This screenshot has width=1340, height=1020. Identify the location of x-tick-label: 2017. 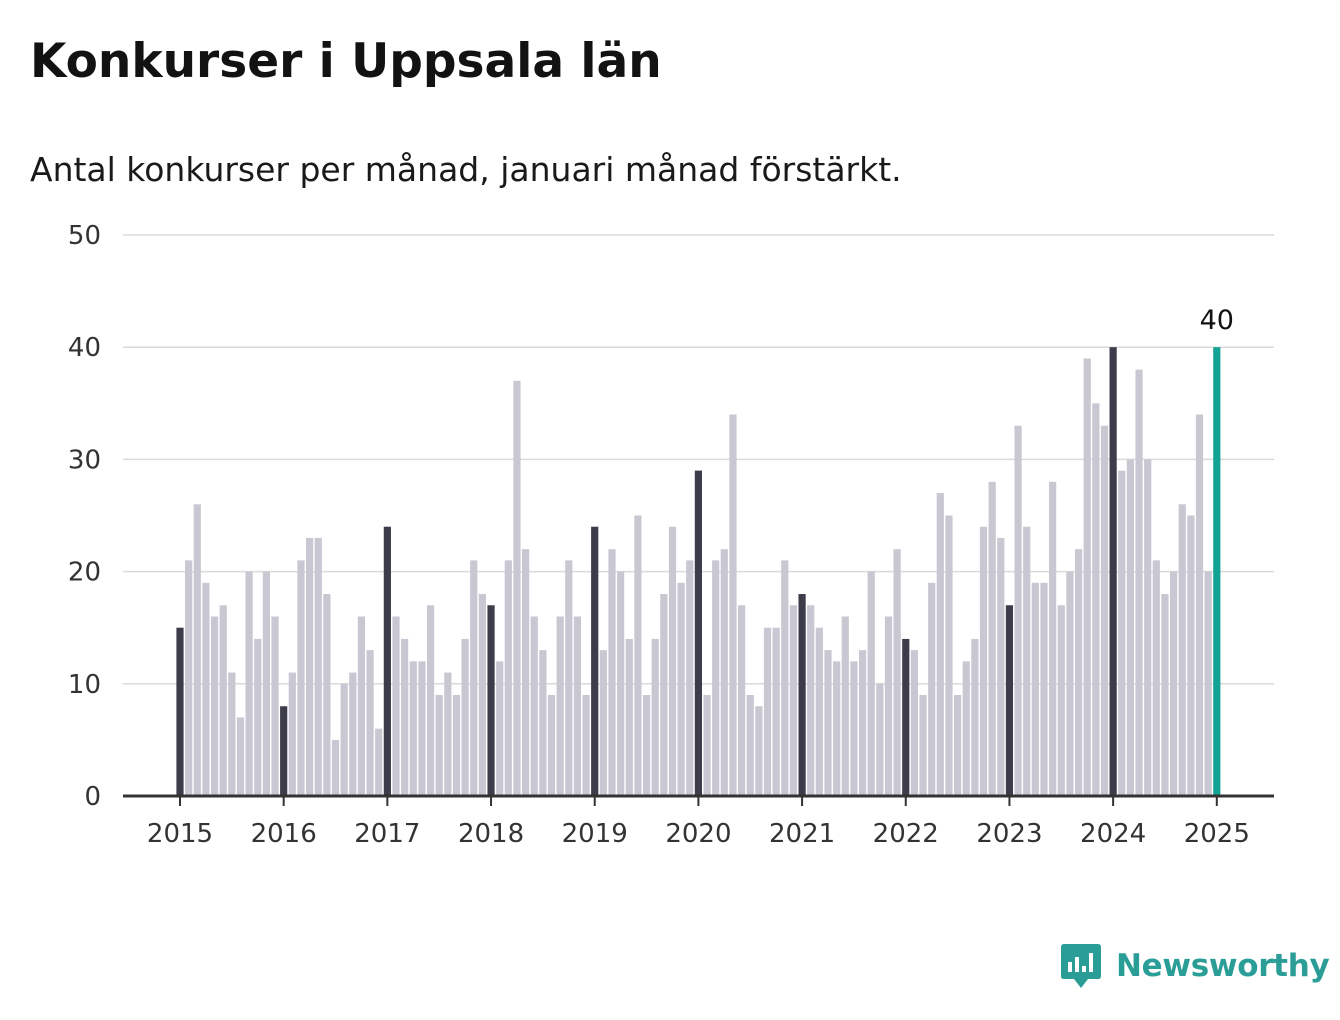
(387, 834).